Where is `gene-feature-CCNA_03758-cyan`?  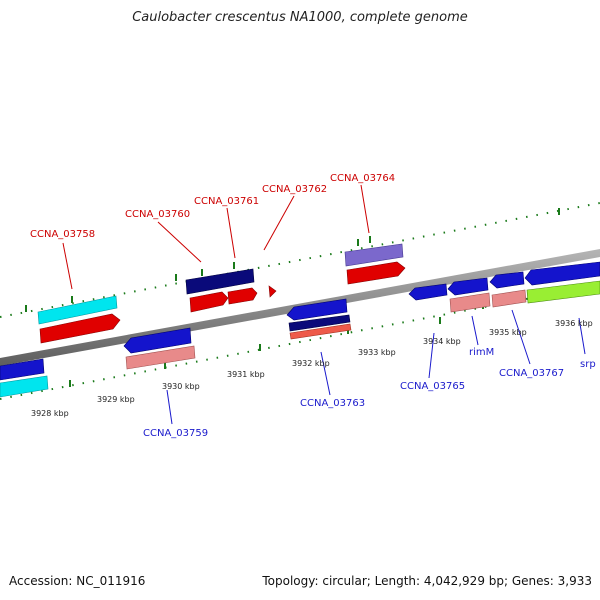
gene-feature-CCNA_03758-cyan is located at coordinates (77, 310).